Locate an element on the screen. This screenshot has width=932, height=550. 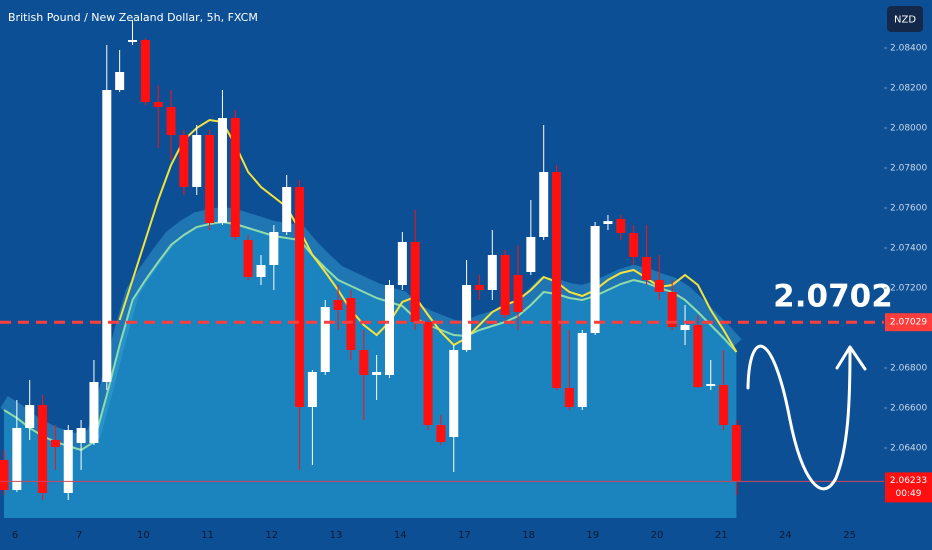
annotation: 2.0702 is located at coordinates (833, 297).